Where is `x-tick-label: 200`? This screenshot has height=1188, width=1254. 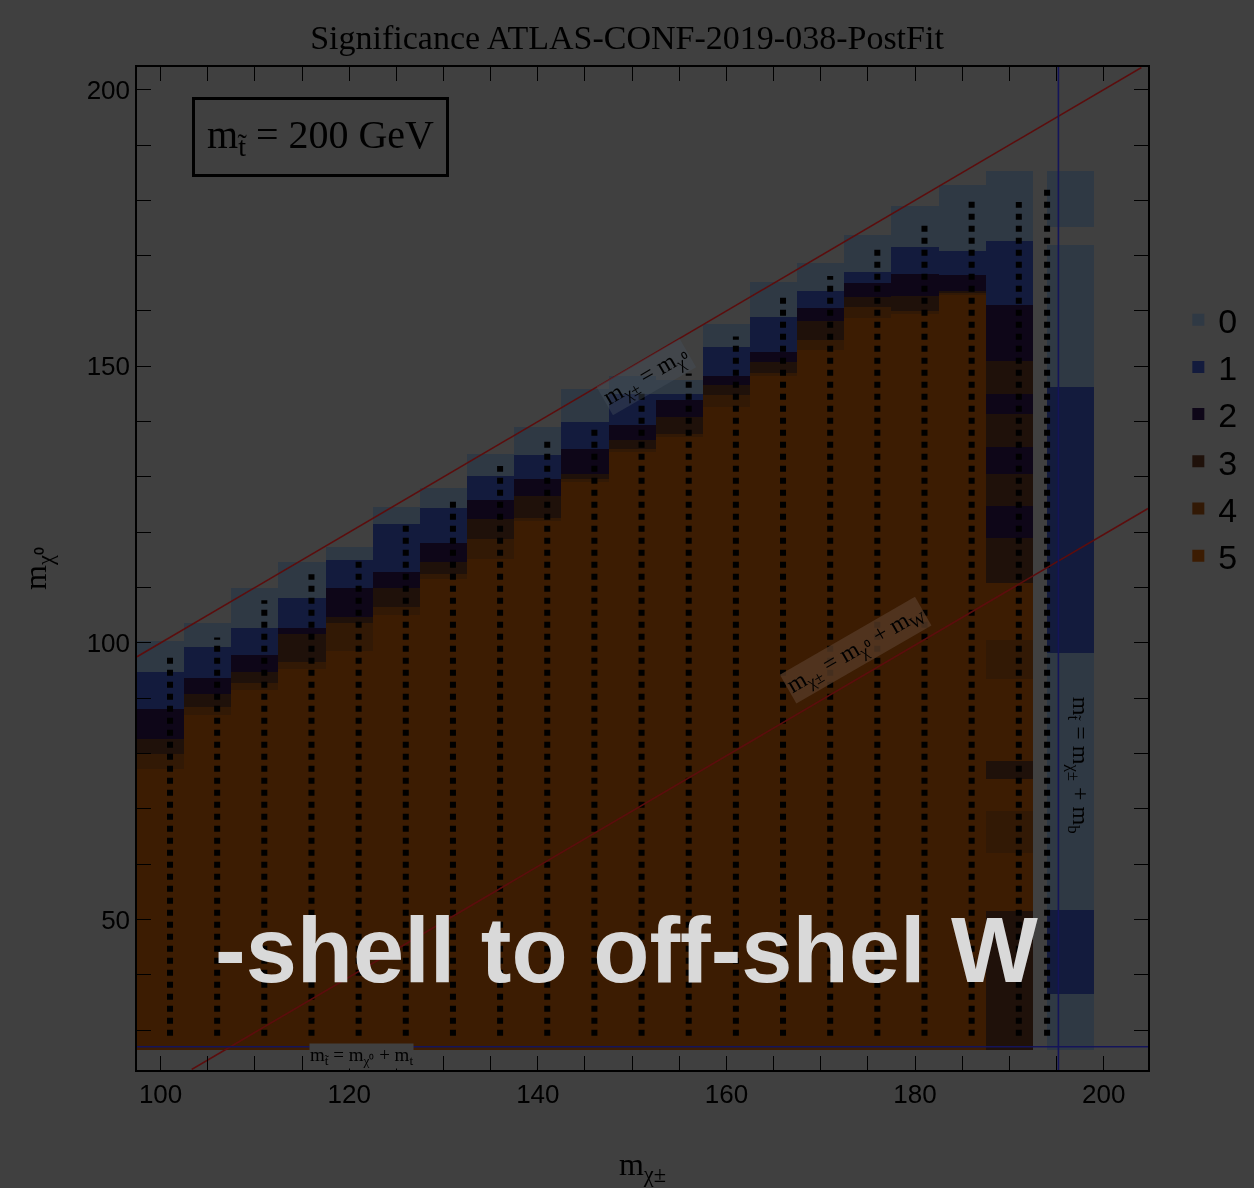
x-tick-label: 200 is located at coordinates (1103, 1093).